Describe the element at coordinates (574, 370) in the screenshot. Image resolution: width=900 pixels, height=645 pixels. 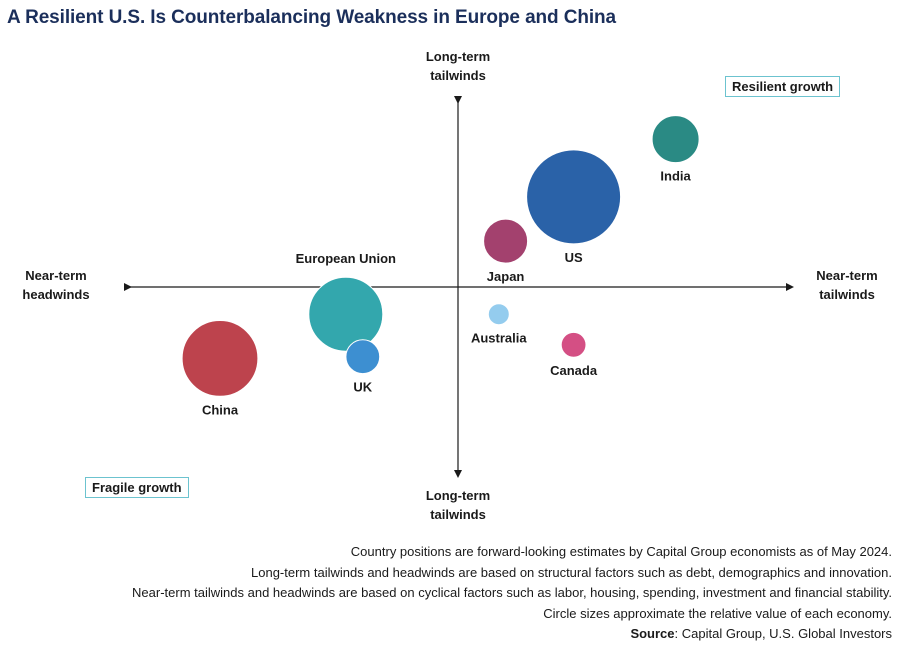
I see `bubble-label-canada: Canada` at that location.